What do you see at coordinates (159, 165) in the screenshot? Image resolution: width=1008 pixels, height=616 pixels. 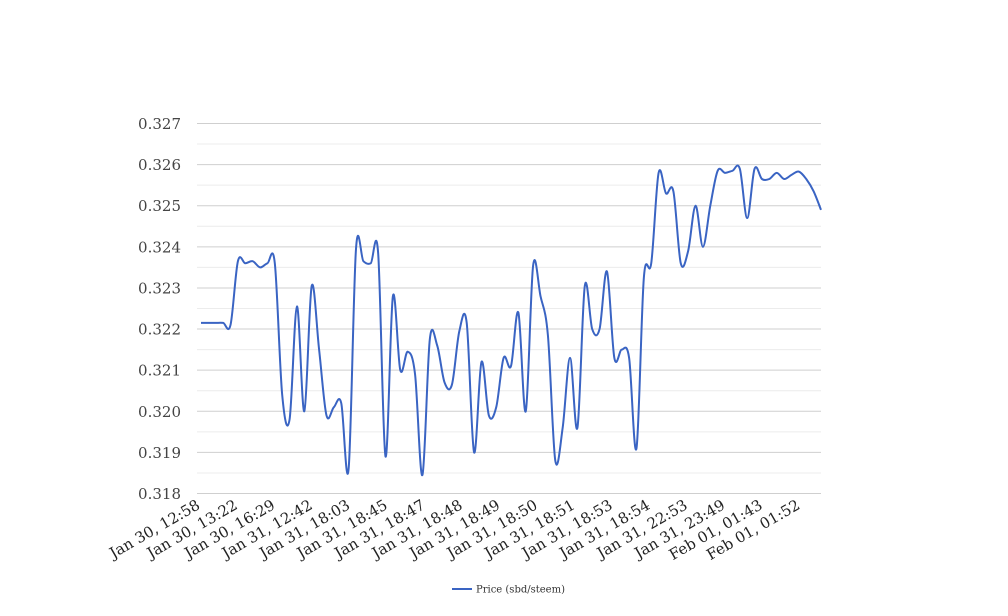 I see `y-tick-label: 0.326` at bounding box center [159, 165].